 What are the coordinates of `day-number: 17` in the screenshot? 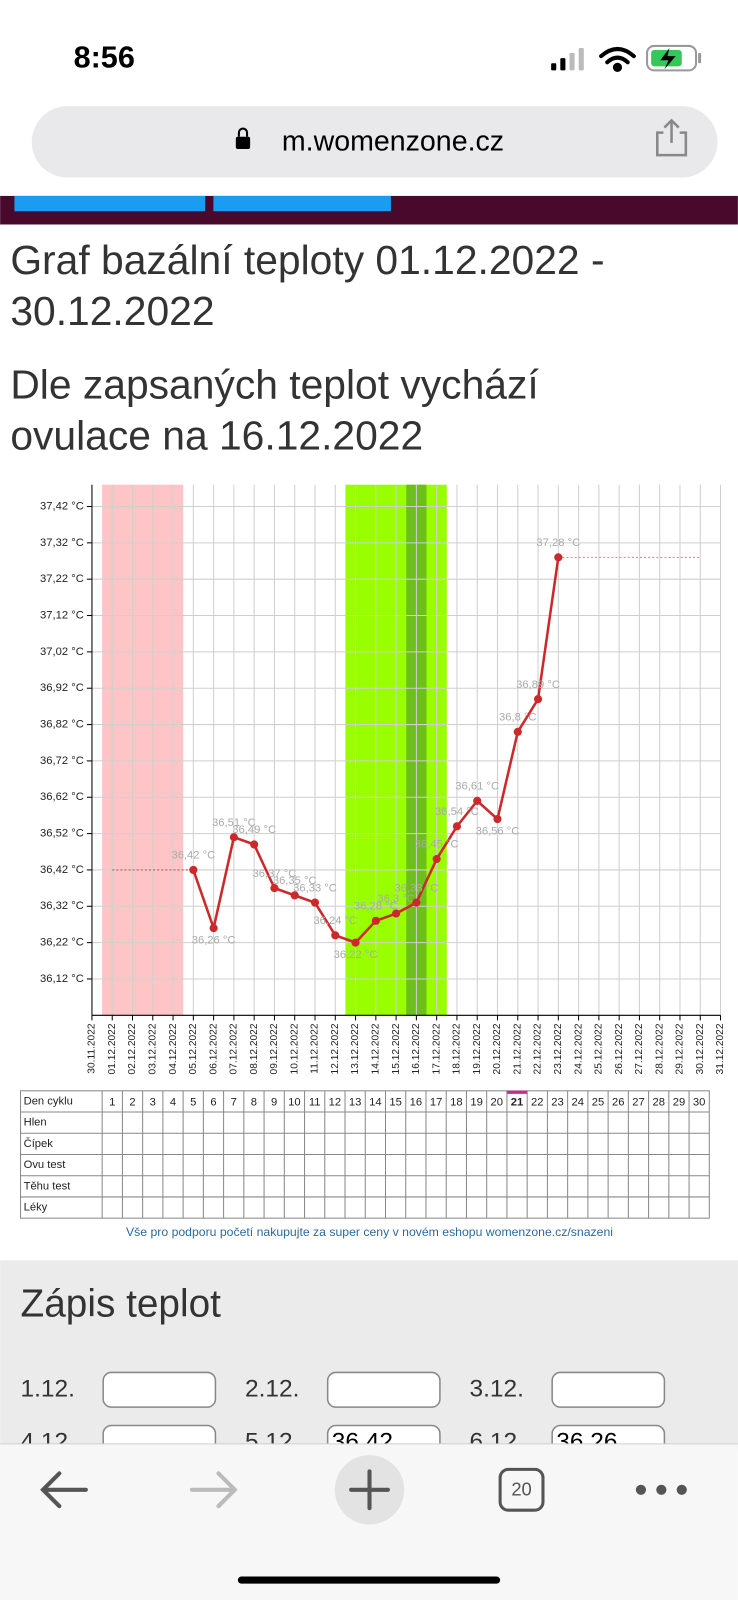 It's located at (436, 1102).